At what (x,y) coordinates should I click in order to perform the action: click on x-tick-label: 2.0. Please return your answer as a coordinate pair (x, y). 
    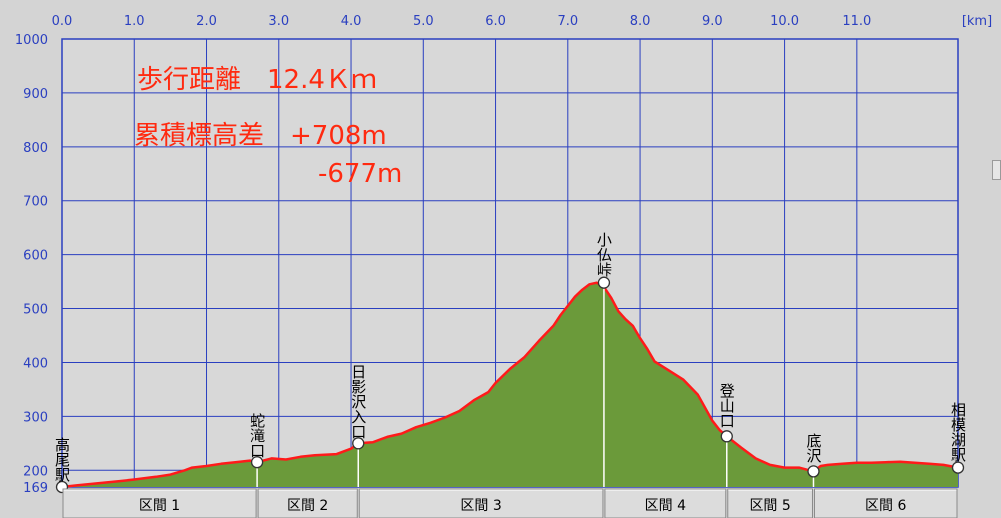
    Looking at the image, I should click on (206, 21).